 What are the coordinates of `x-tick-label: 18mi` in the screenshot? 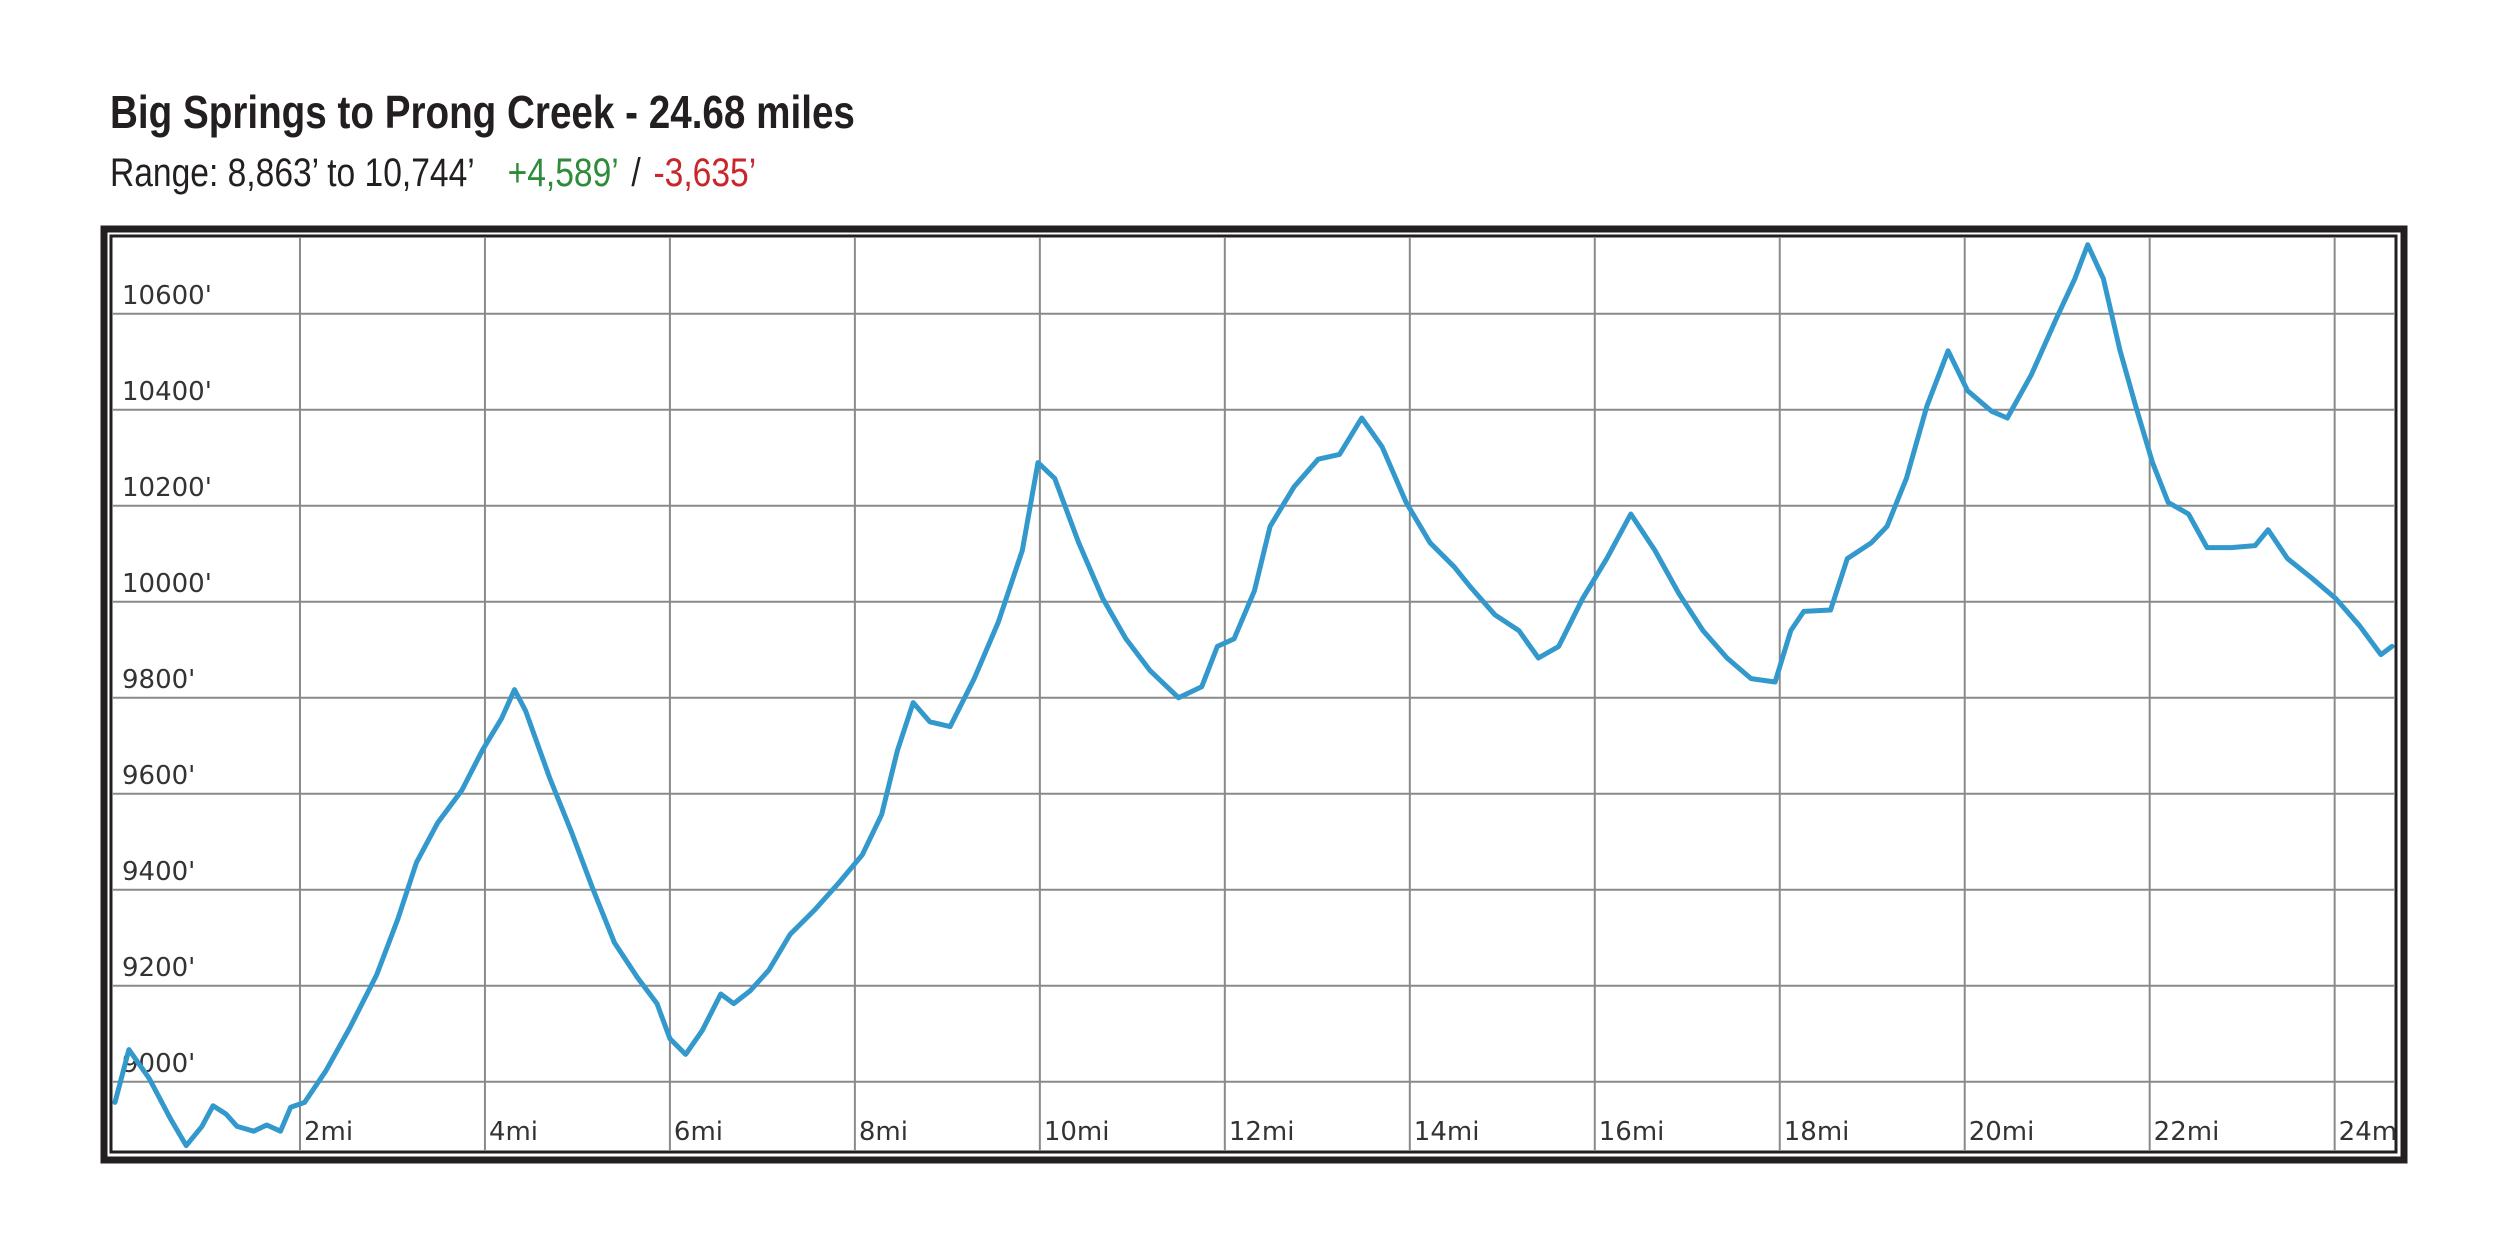 It's located at (1817, 1132).